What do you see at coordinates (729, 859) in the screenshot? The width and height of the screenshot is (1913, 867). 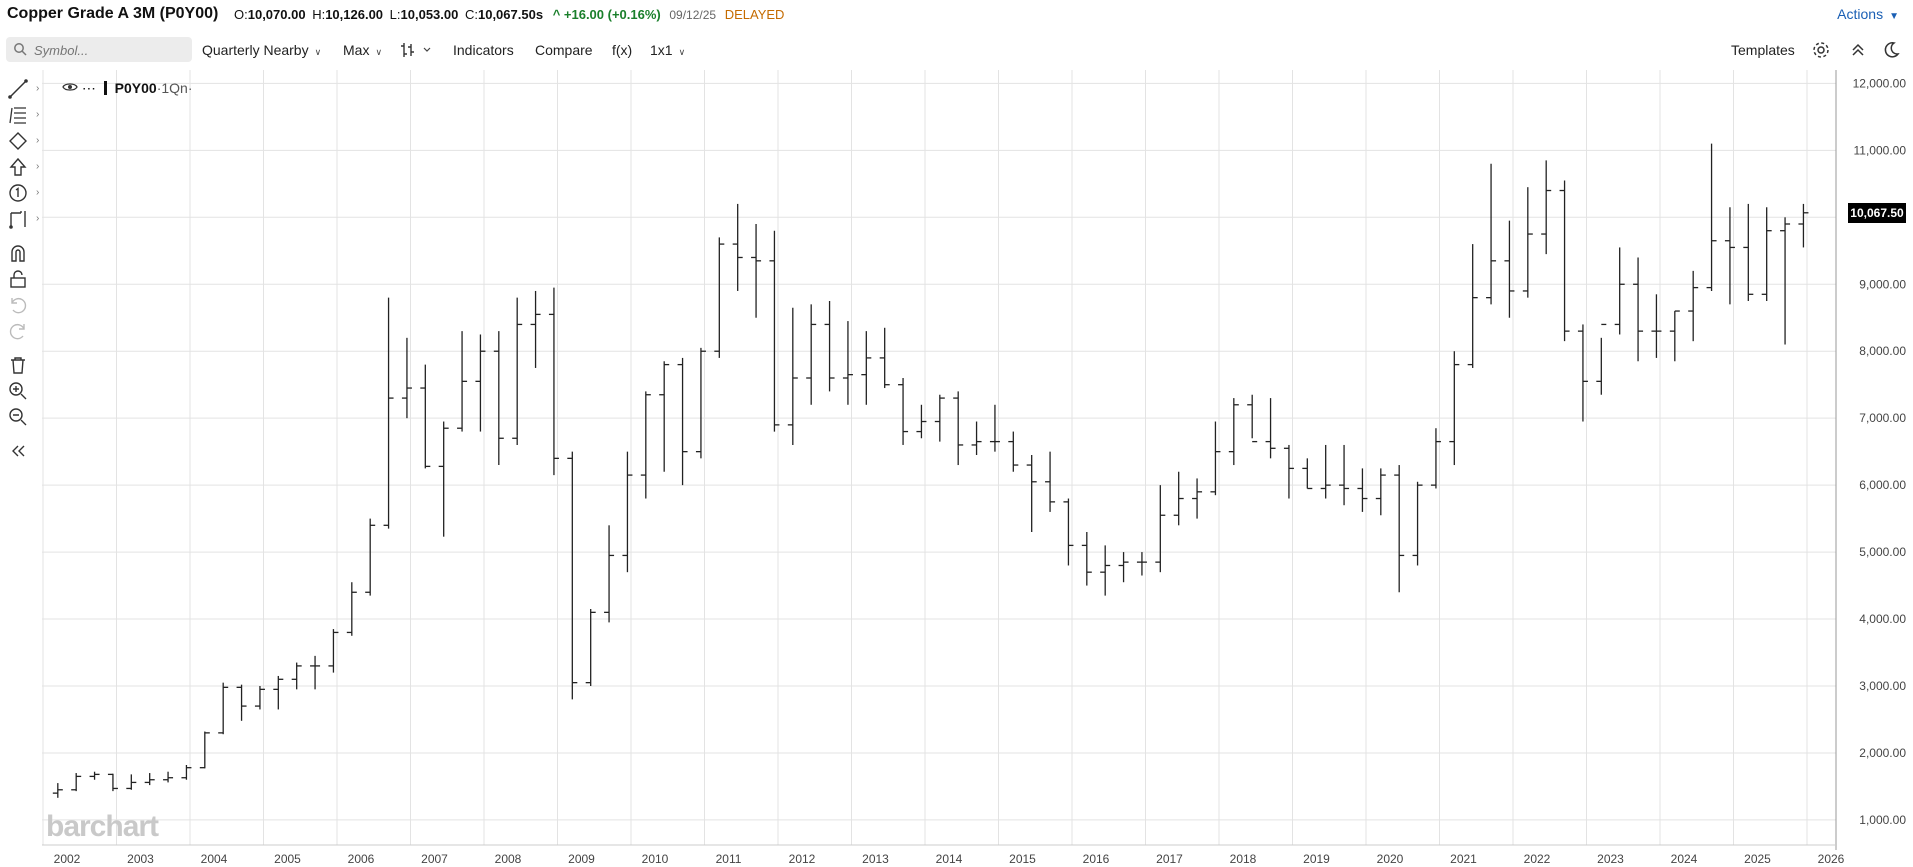 I see `x-tick-label: 2011` at bounding box center [729, 859].